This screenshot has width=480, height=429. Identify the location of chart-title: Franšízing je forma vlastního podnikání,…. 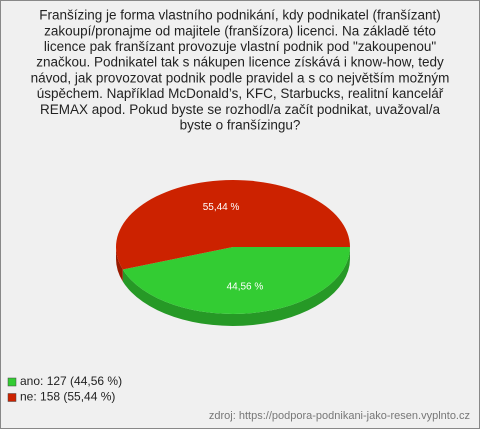
(239, 15).